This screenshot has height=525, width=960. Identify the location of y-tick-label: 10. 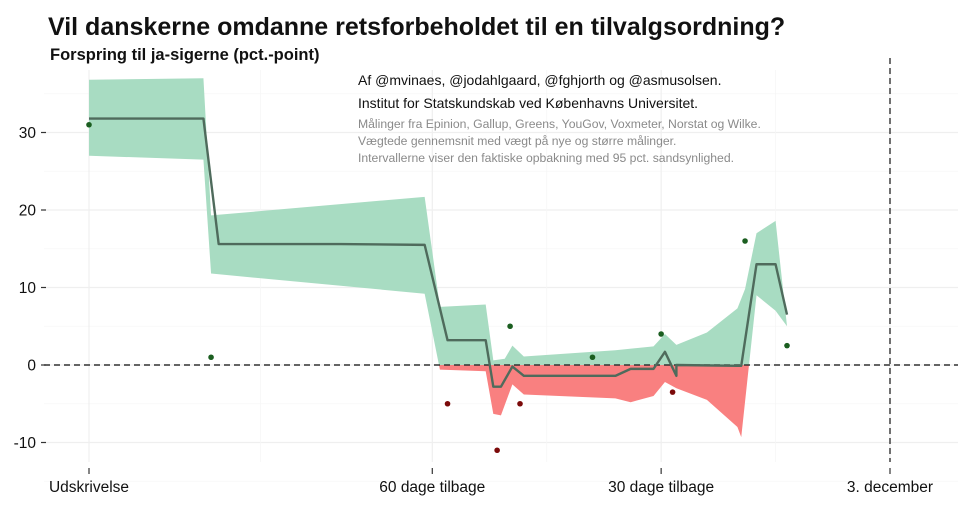
(28, 288).